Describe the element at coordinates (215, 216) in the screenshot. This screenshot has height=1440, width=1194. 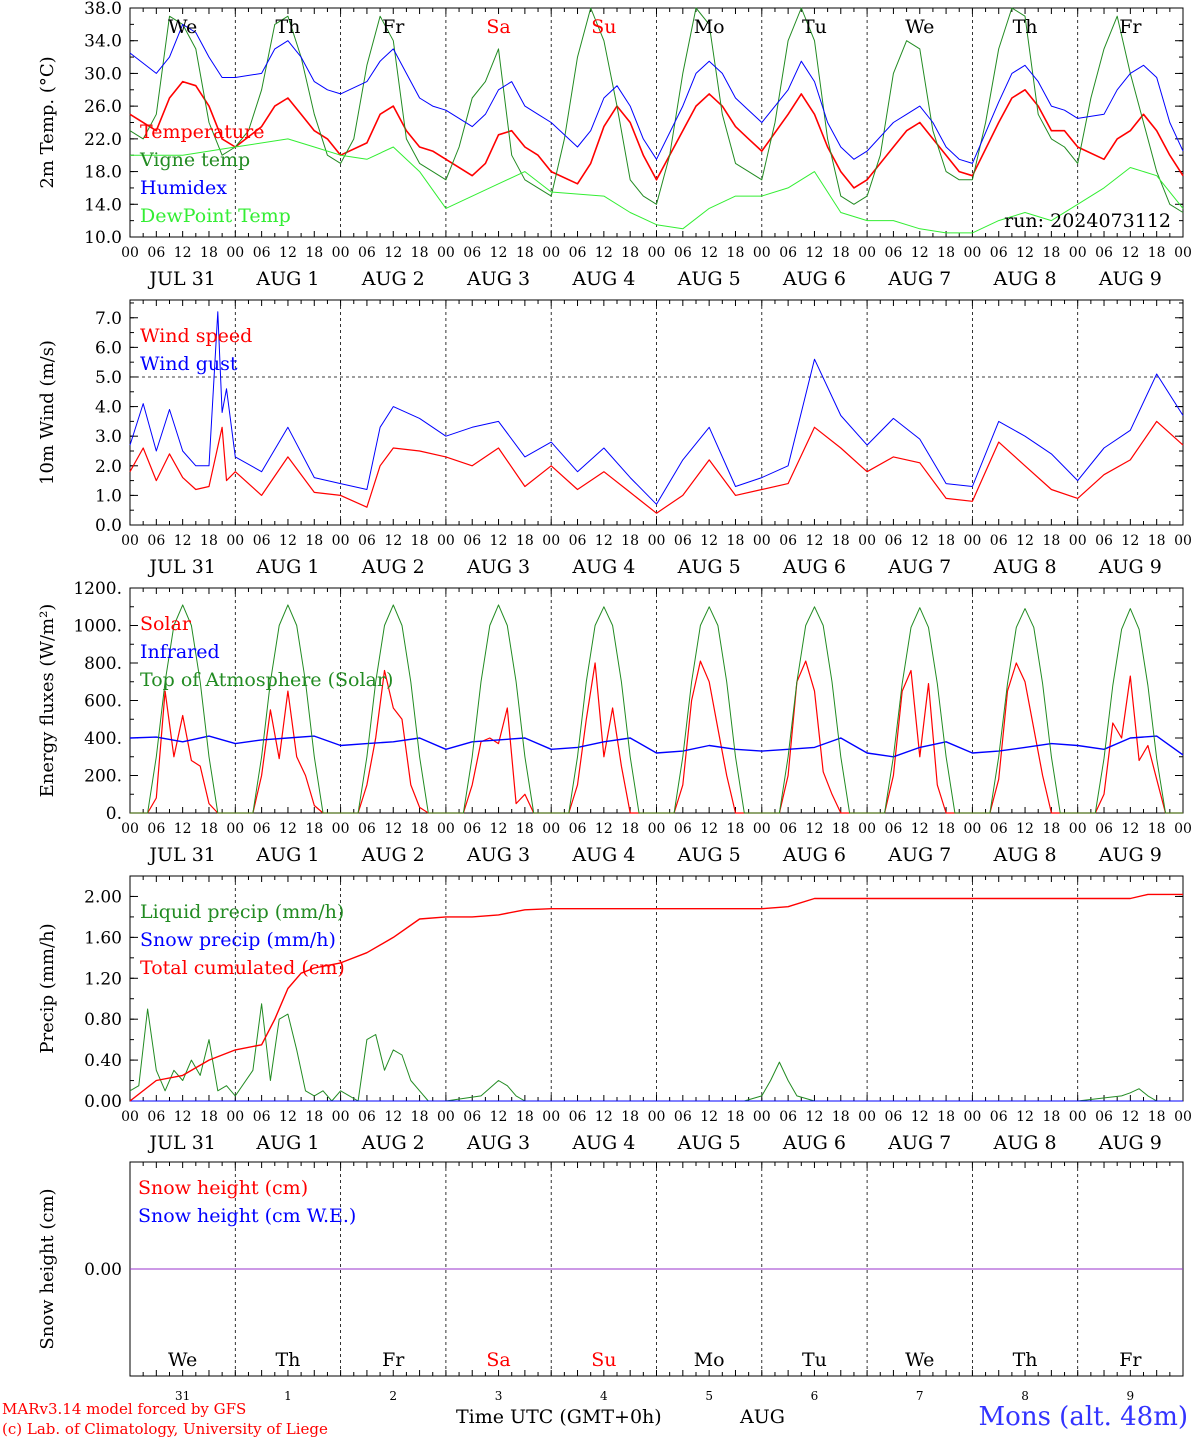
I see `legend-entry: DewPoint Temp` at that location.